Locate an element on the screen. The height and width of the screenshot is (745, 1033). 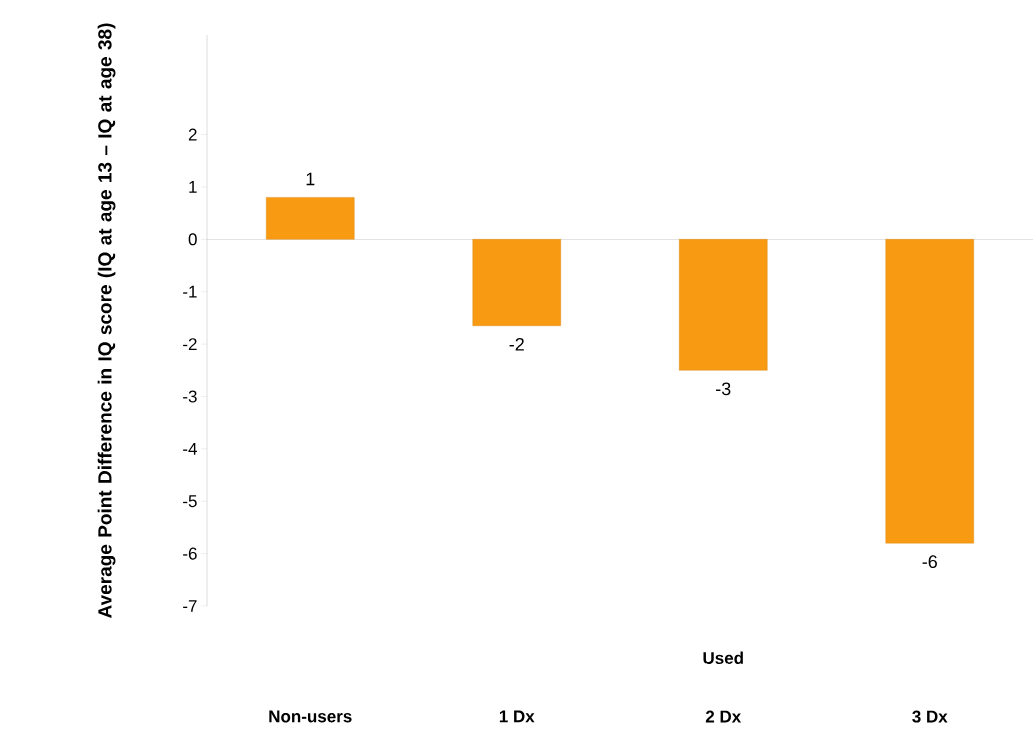
x-tick-label: Non-users is located at coordinates (310, 716).